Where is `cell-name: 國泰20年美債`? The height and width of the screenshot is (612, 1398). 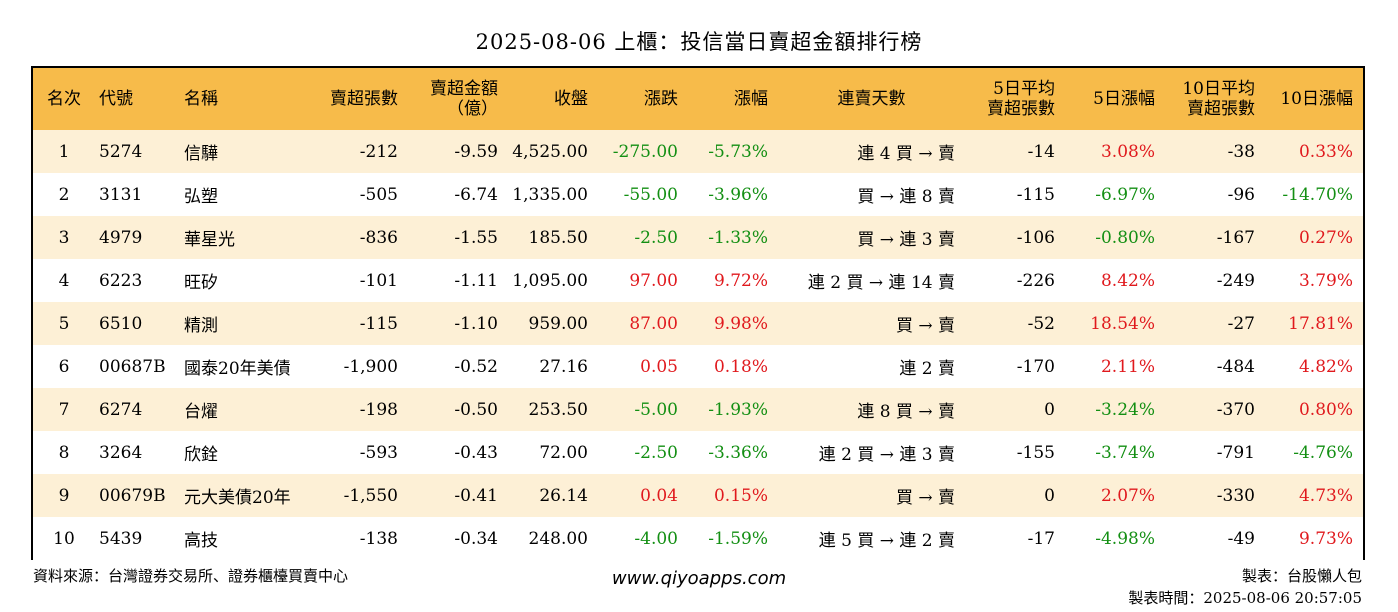 cell-name: 國泰20年美債 is located at coordinates (250, 366).